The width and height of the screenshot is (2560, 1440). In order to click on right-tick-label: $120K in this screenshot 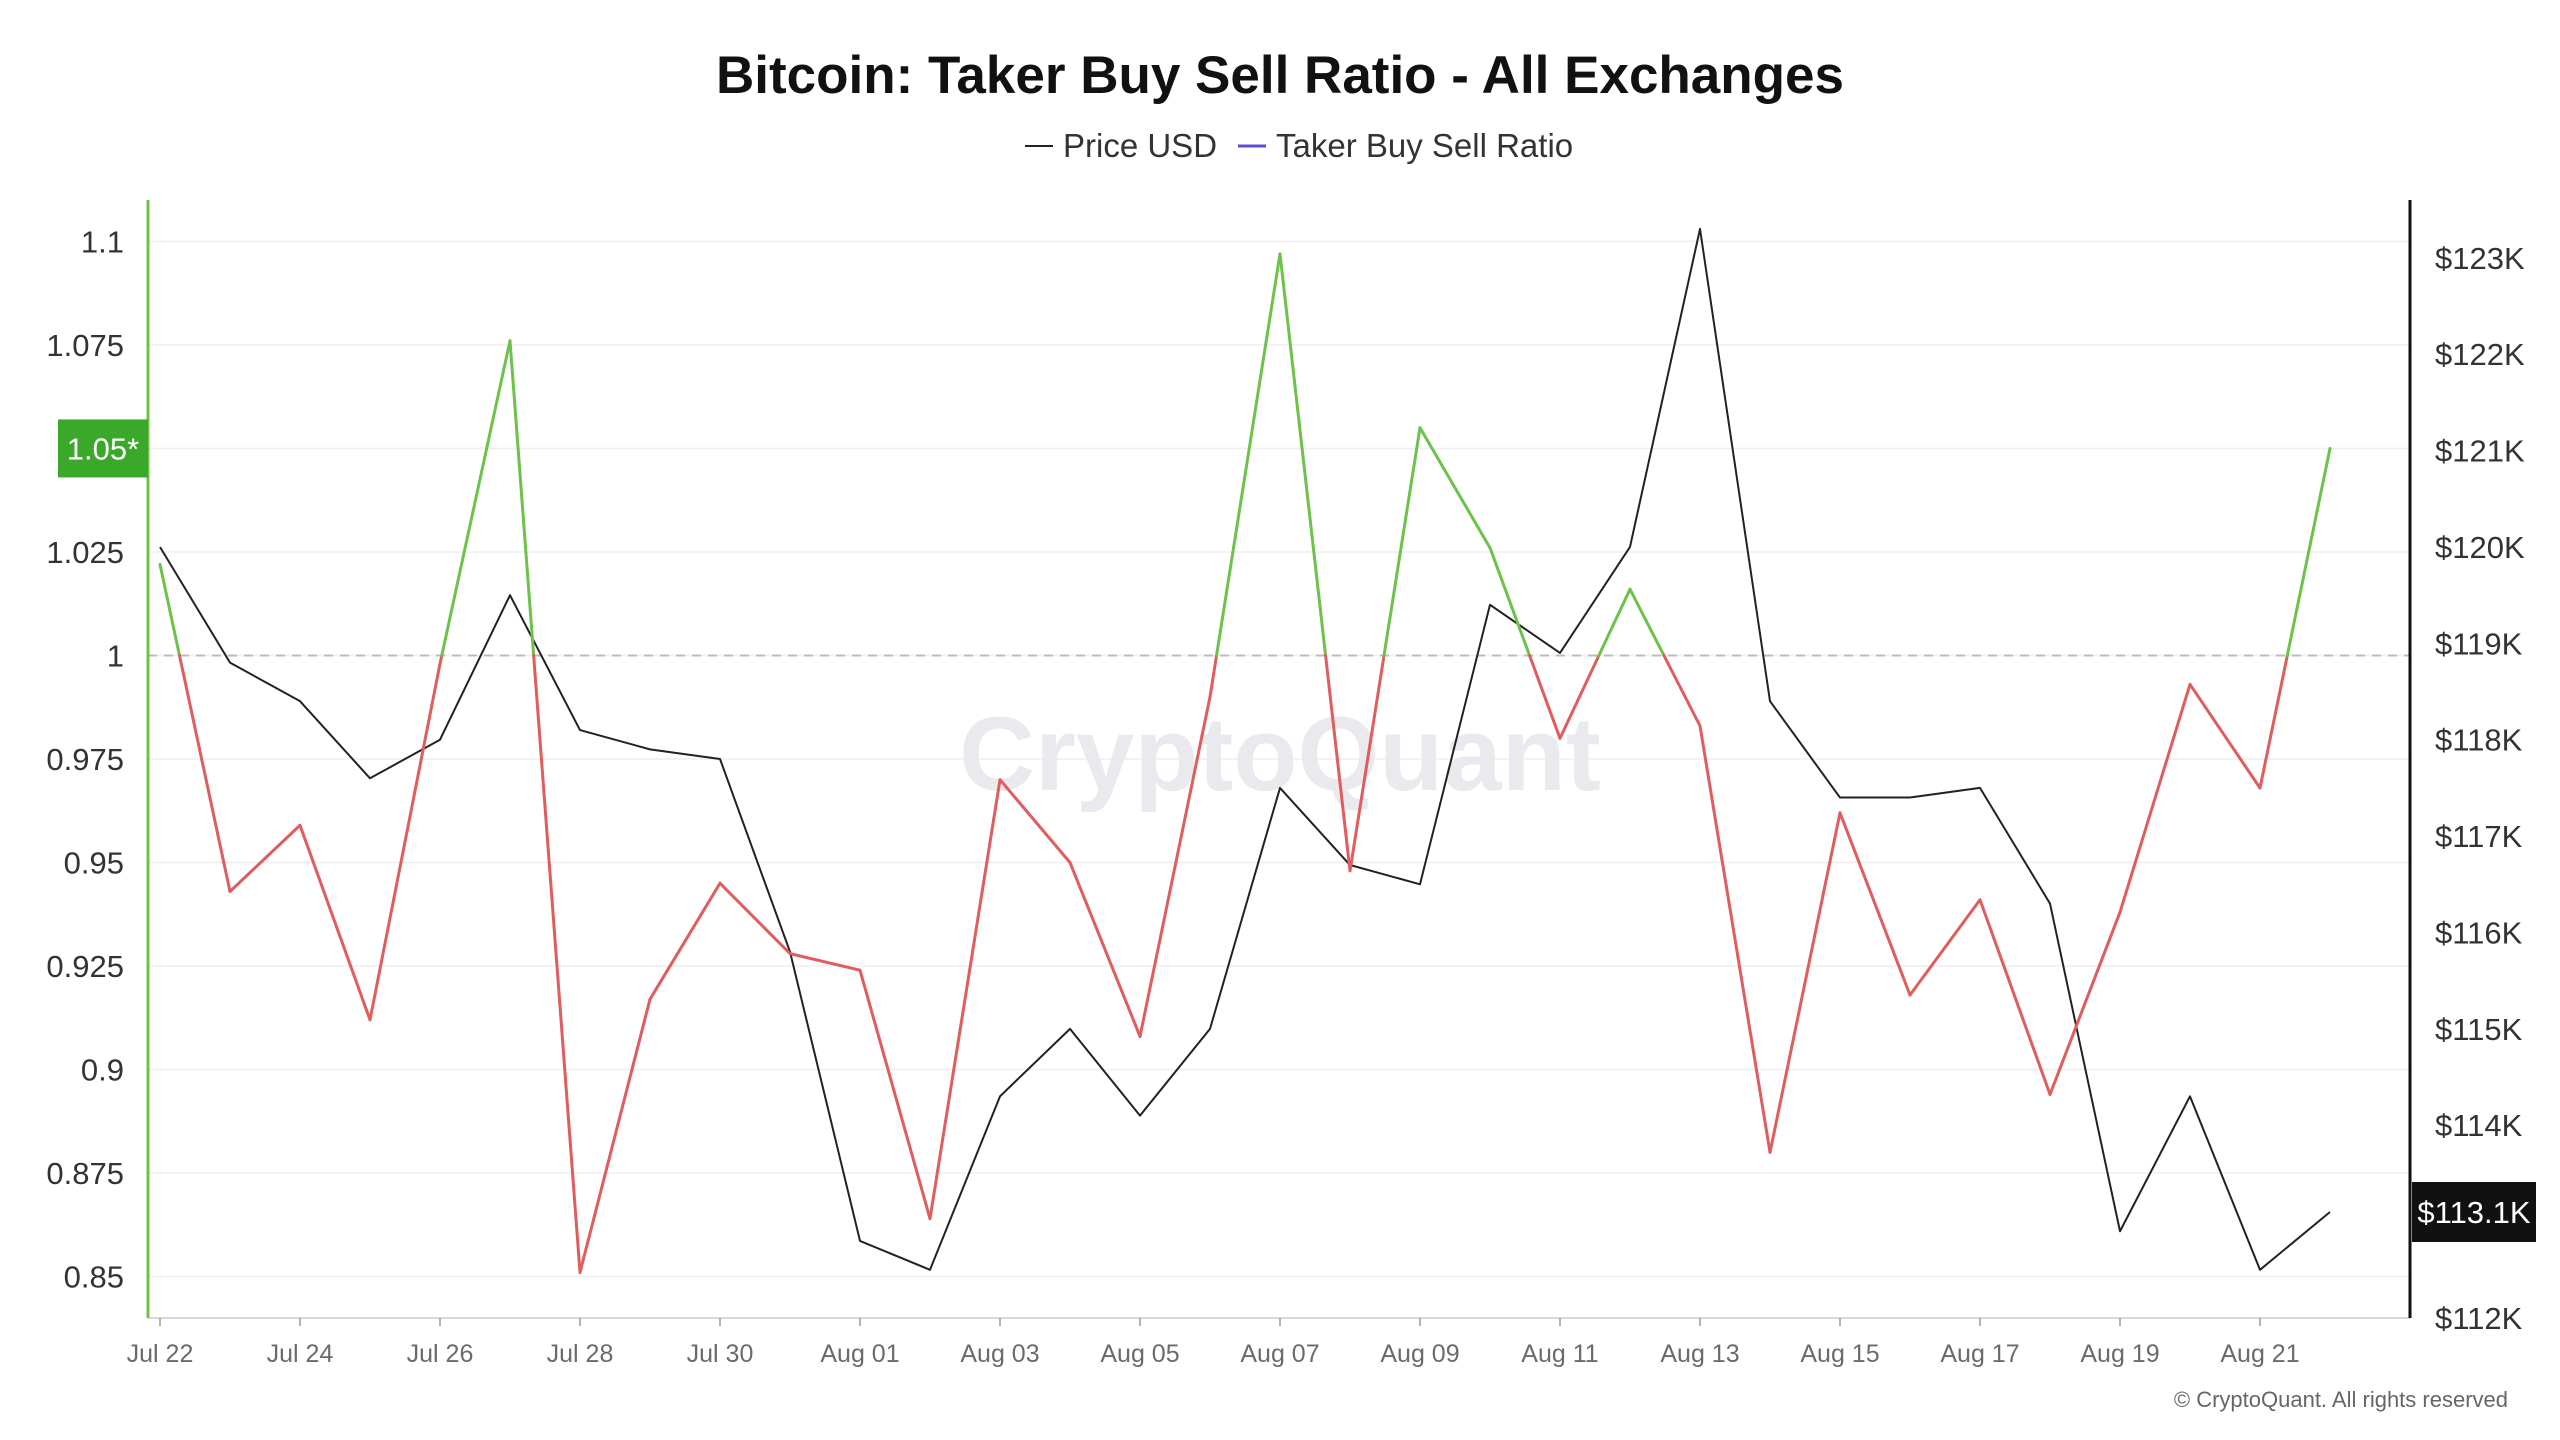, I will do `click(2480, 547)`.